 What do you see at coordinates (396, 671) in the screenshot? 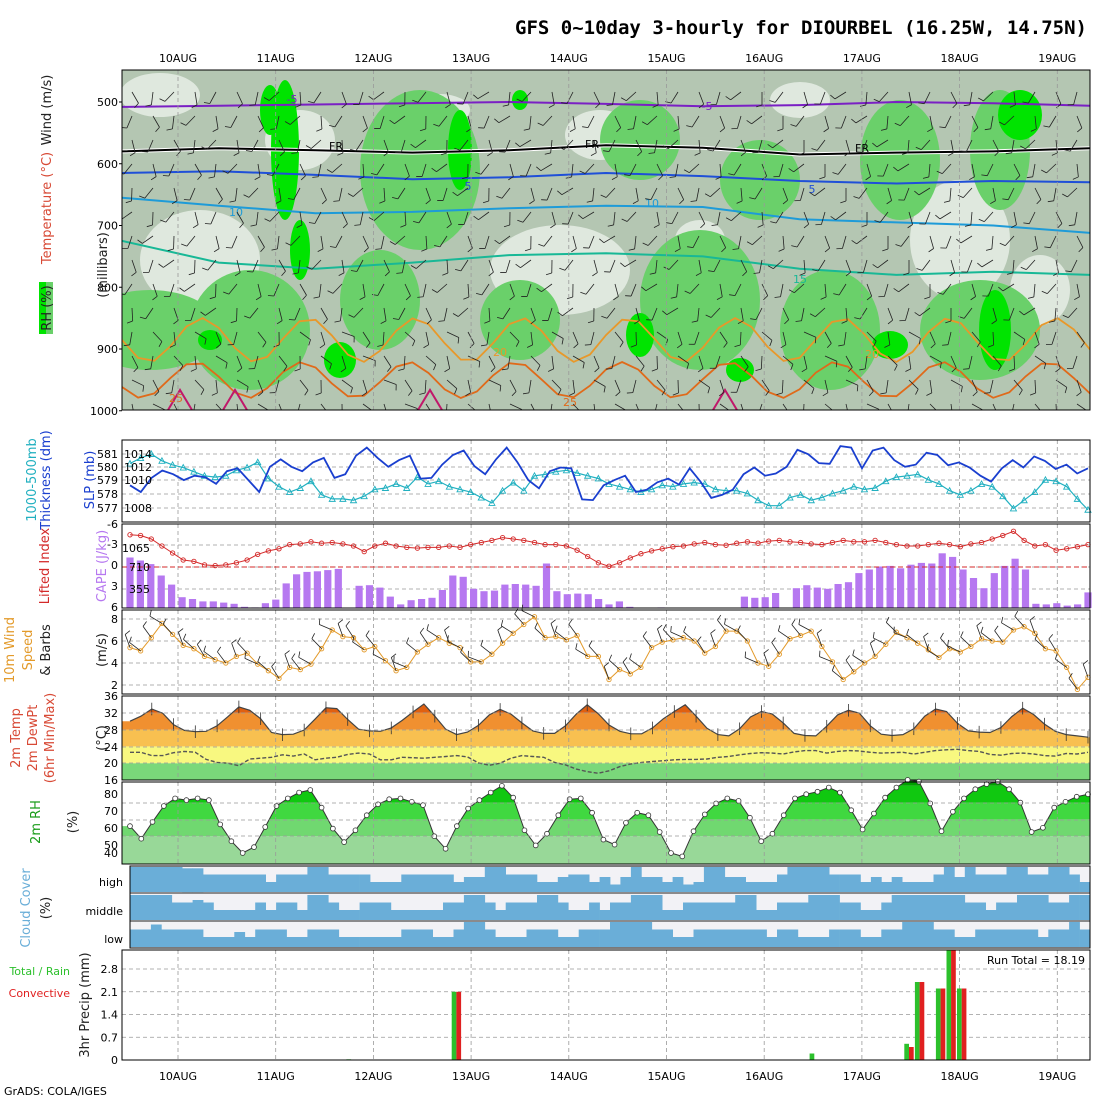
I see `wind-speed-point` at bounding box center [396, 671].